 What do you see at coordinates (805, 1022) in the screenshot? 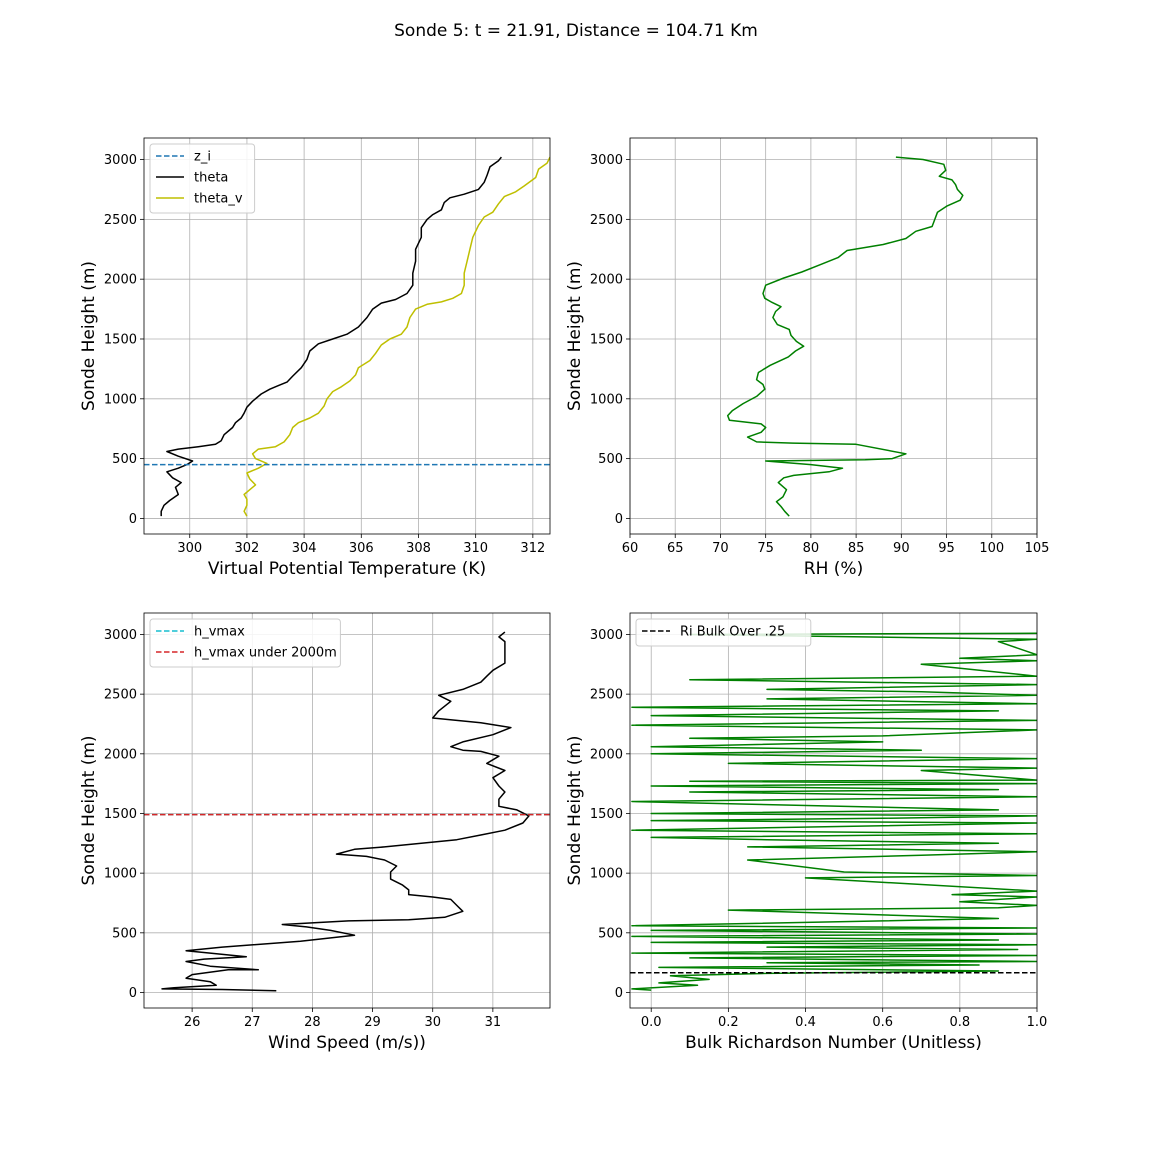
I see `x-tick-label: 0.4` at bounding box center [805, 1022].